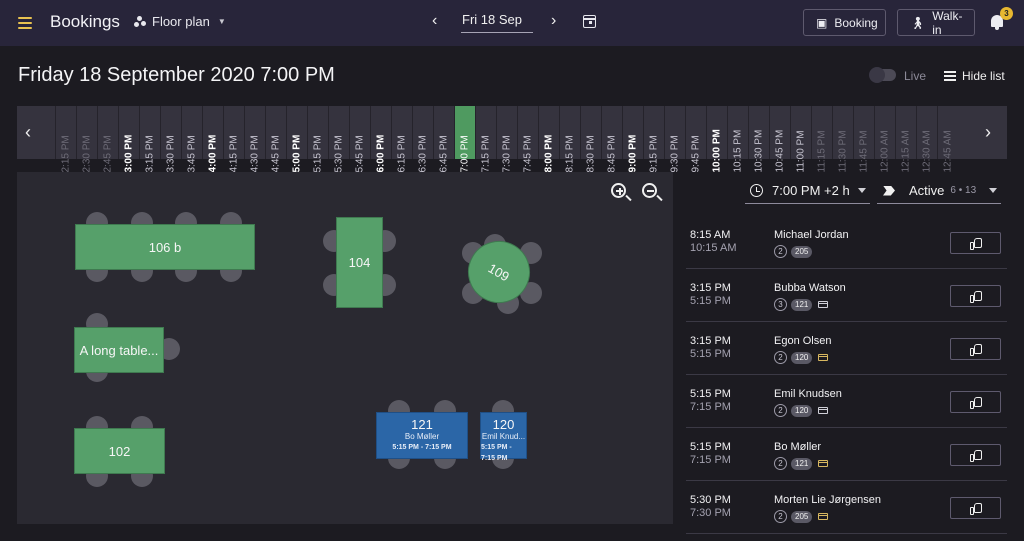 The image size is (1024, 541). Describe the element at coordinates (632, 139) in the screenshot. I see `timeline-slot: 9:00 PM` at that location.